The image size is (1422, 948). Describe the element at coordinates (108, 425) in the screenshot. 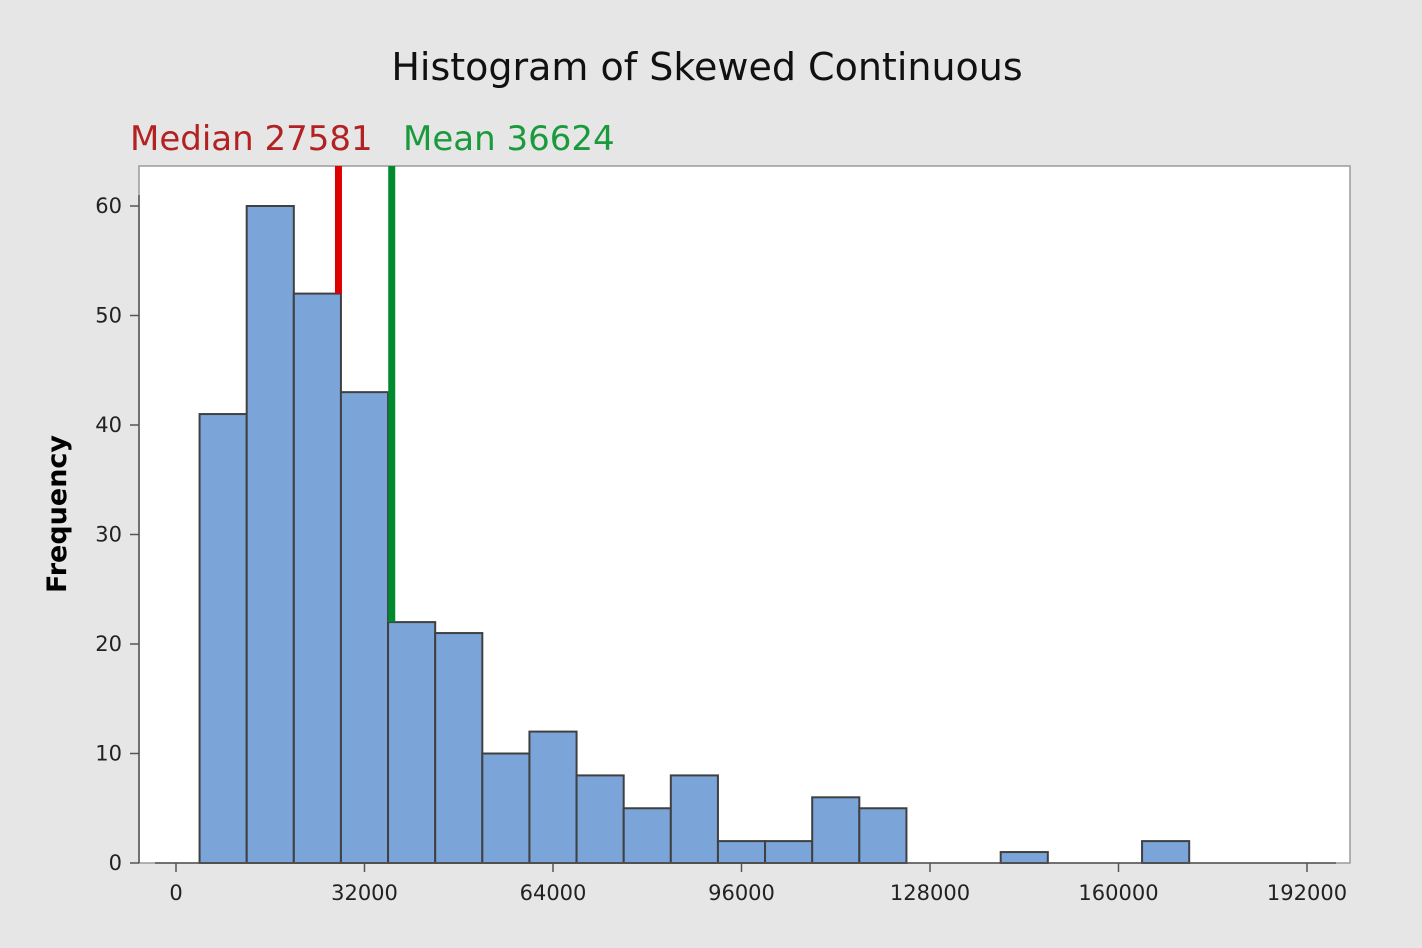

I see `y-tick-label-4: 40` at that location.